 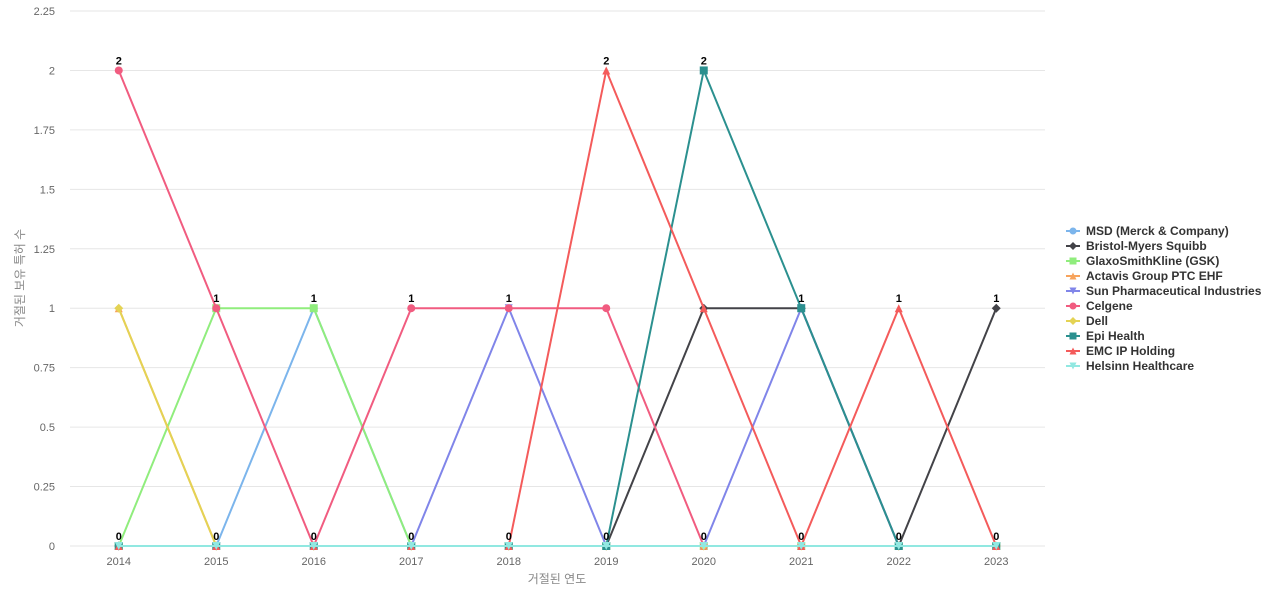 I want to click on y-tick-label: 0.5, so click(x=47, y=428).